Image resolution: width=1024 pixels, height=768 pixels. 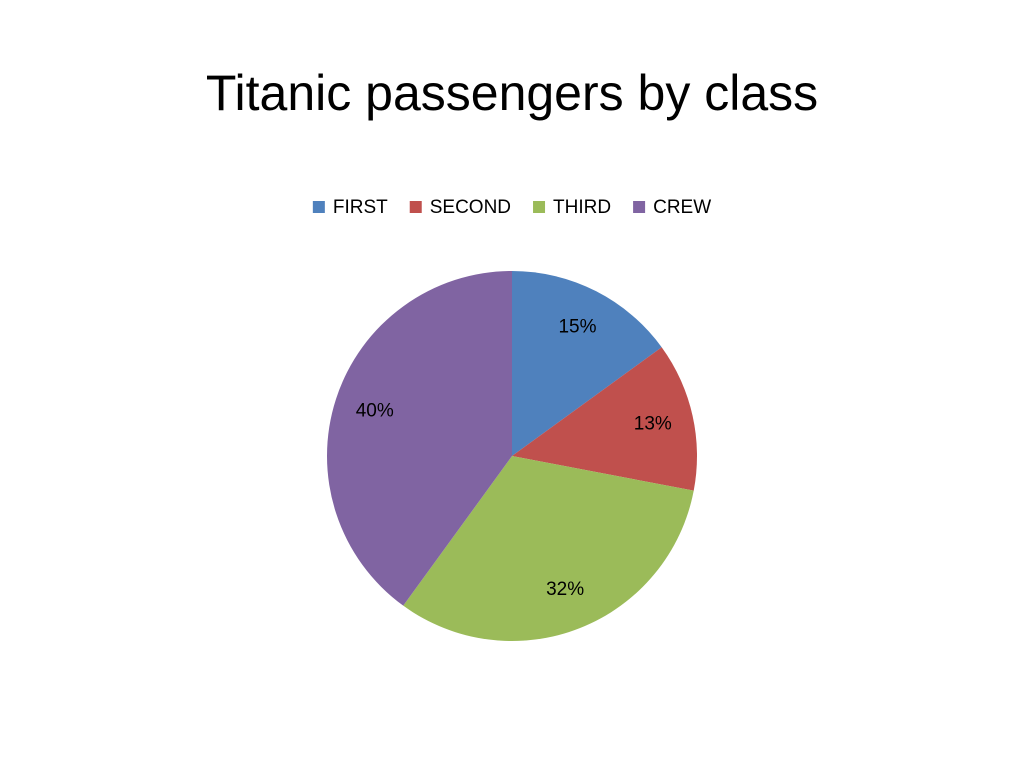 What do you see at coordinates (512, 93) in the screenshot?
I see `chart-title: Titanic passengers by class` at bounding box center [512, 93].